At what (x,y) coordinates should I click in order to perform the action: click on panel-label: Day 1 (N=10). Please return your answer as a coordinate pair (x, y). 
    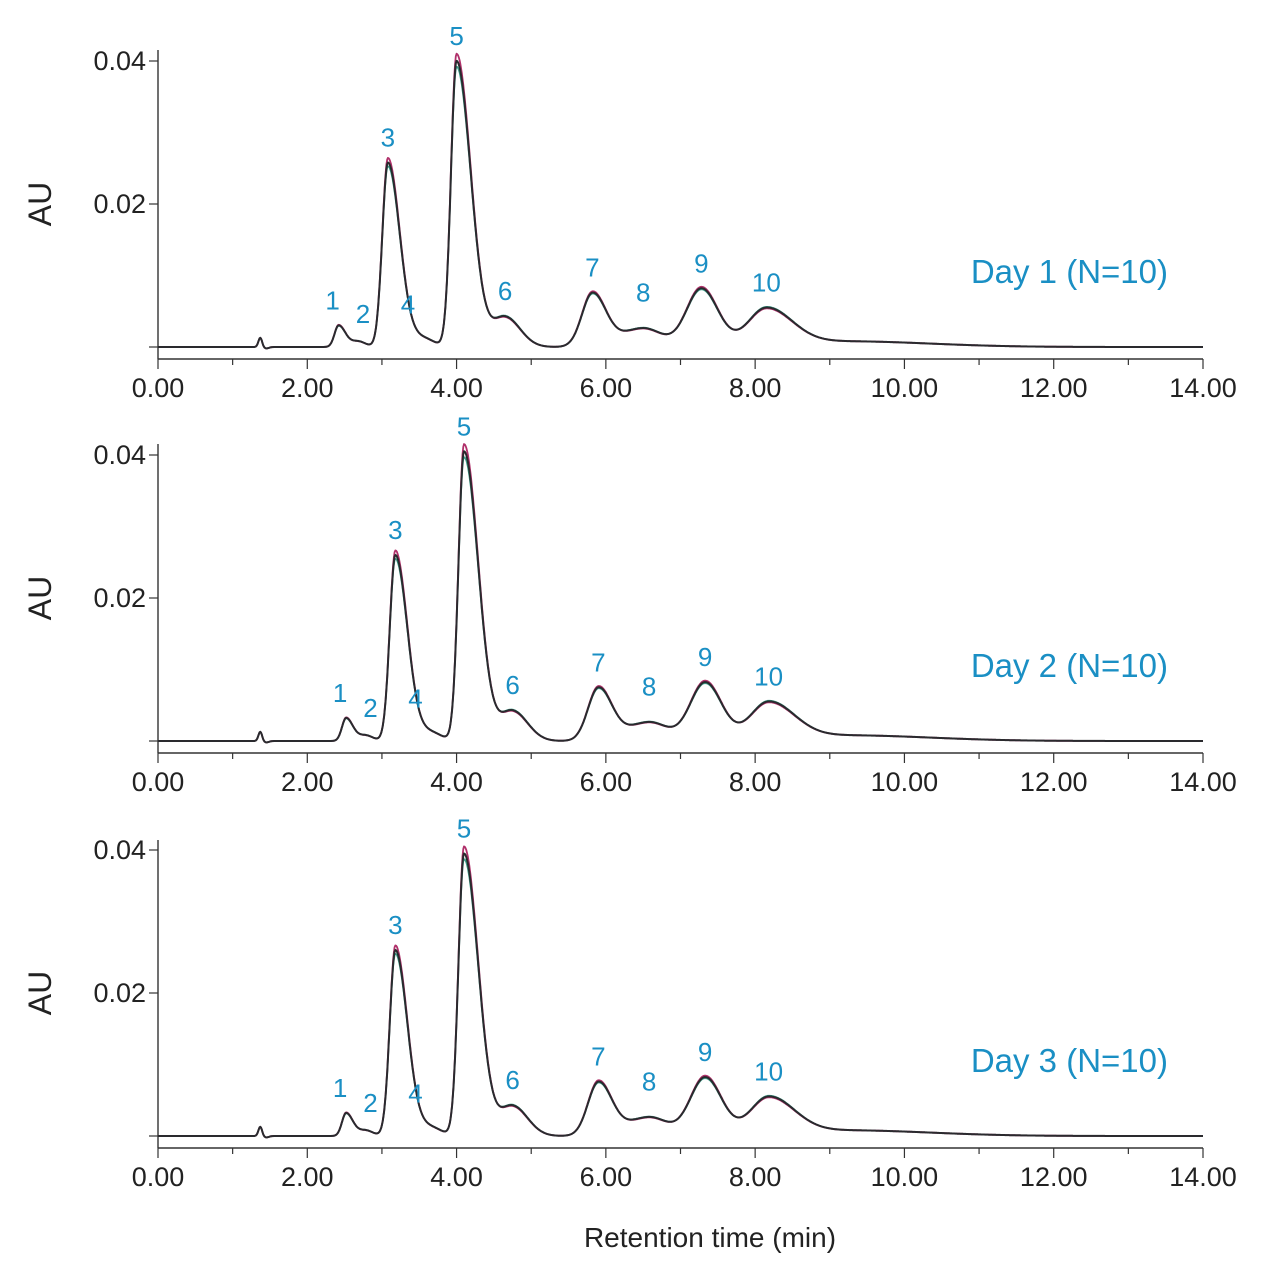
    Looking at the image, I should click on (1069, 271).